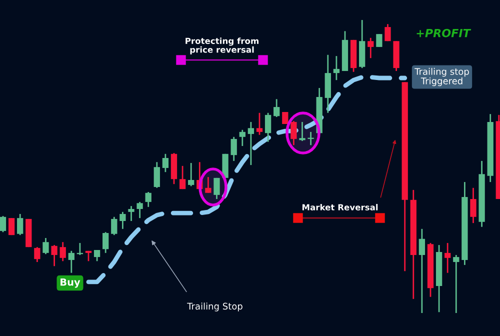  What do you see at coordinates (441, 77) in the screenshot?
I see `annotation: Trailing stop Triggered` at bounding box center [441, 77].